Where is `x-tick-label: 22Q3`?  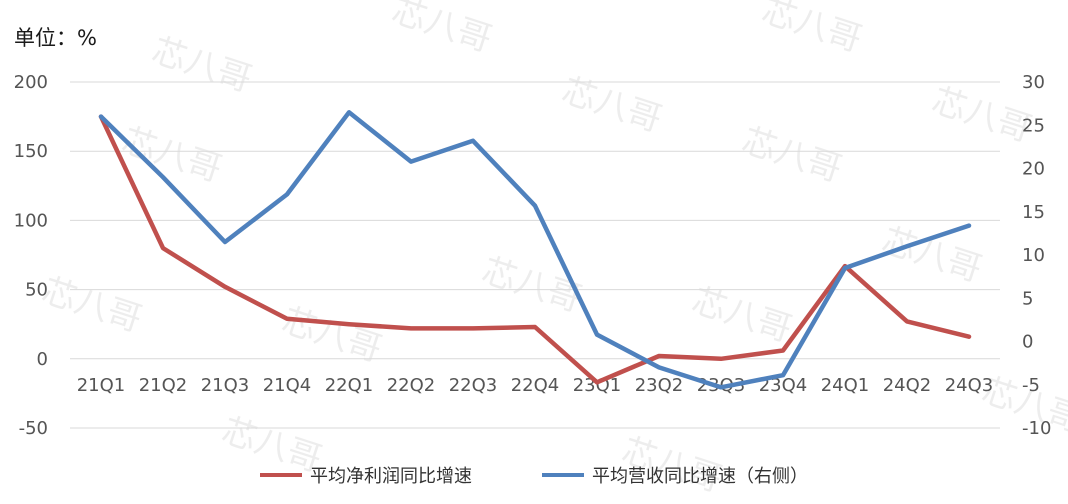
x-tick-label: 22Q3 is located at coordinates (473, 385).